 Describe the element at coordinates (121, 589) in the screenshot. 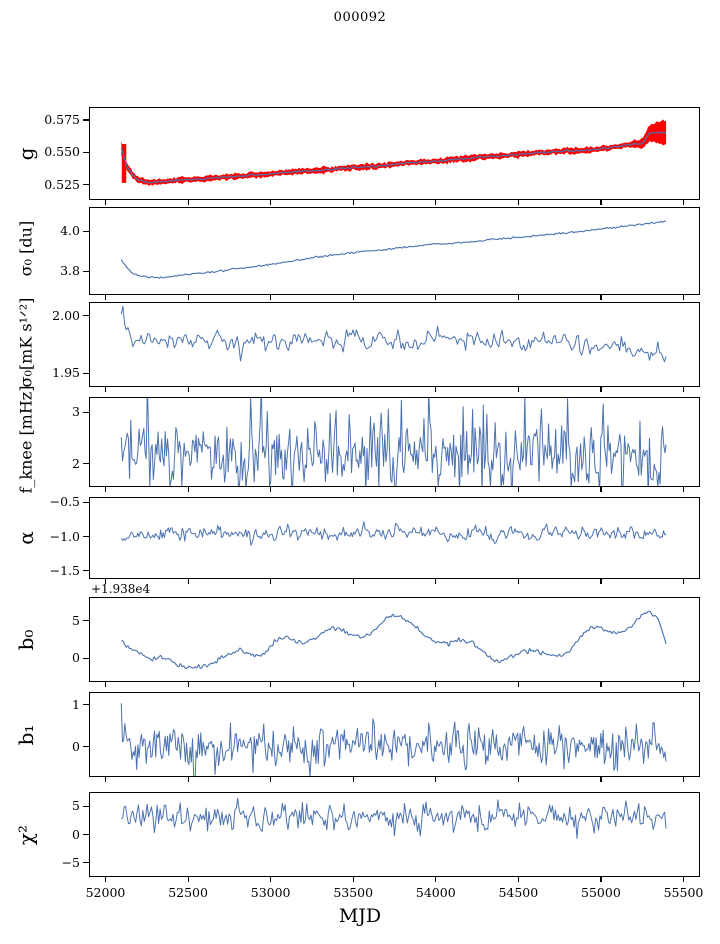

I see `y-axis-offset-label: +1.938e4` at that location.